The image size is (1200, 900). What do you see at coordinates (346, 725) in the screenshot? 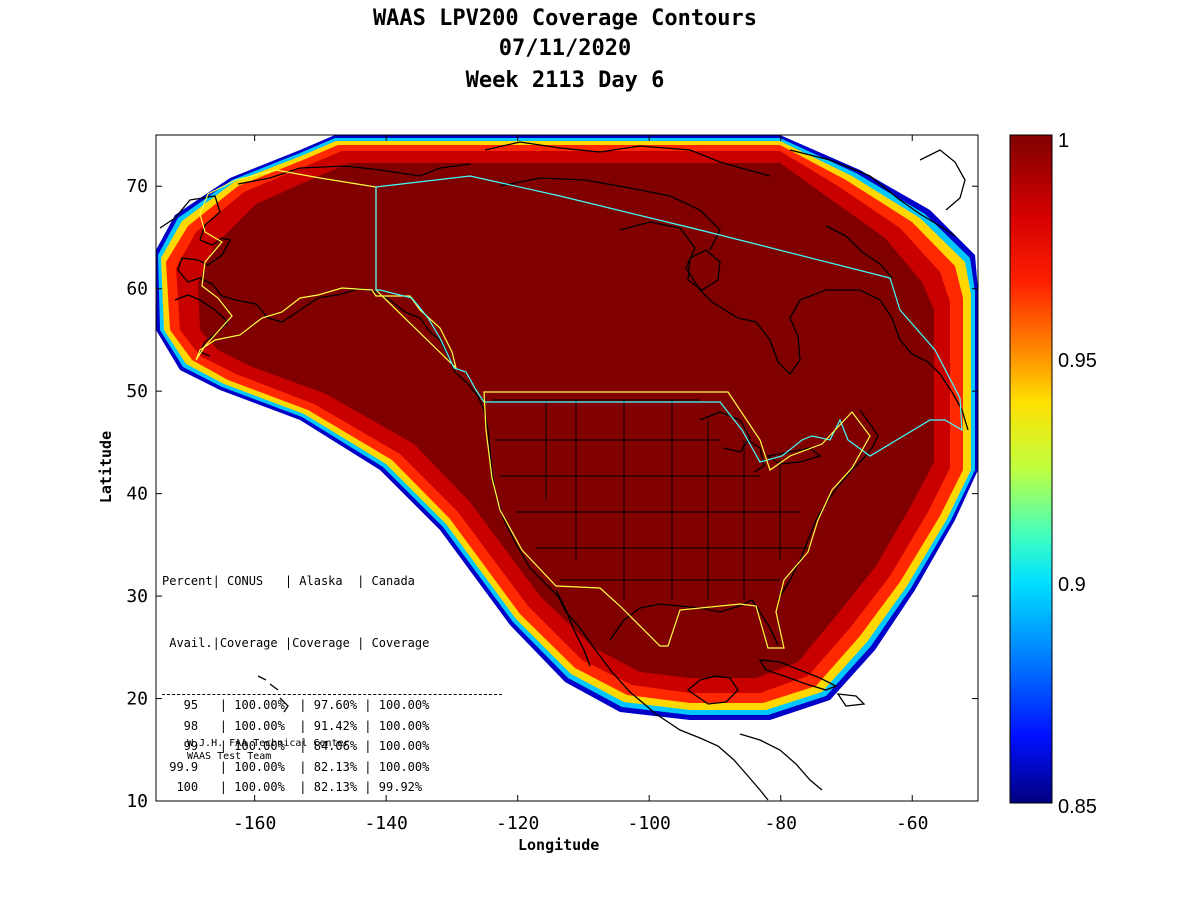
I see `stats-cell-alaska: 91.42% |` at bounding box center [346, 725].